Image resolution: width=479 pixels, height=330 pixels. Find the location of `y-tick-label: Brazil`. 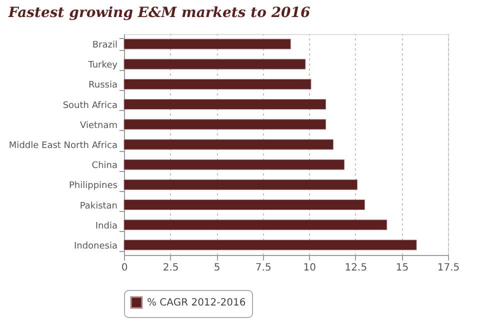

y-tick-label: Brazil is located at coordinates (105, 45).